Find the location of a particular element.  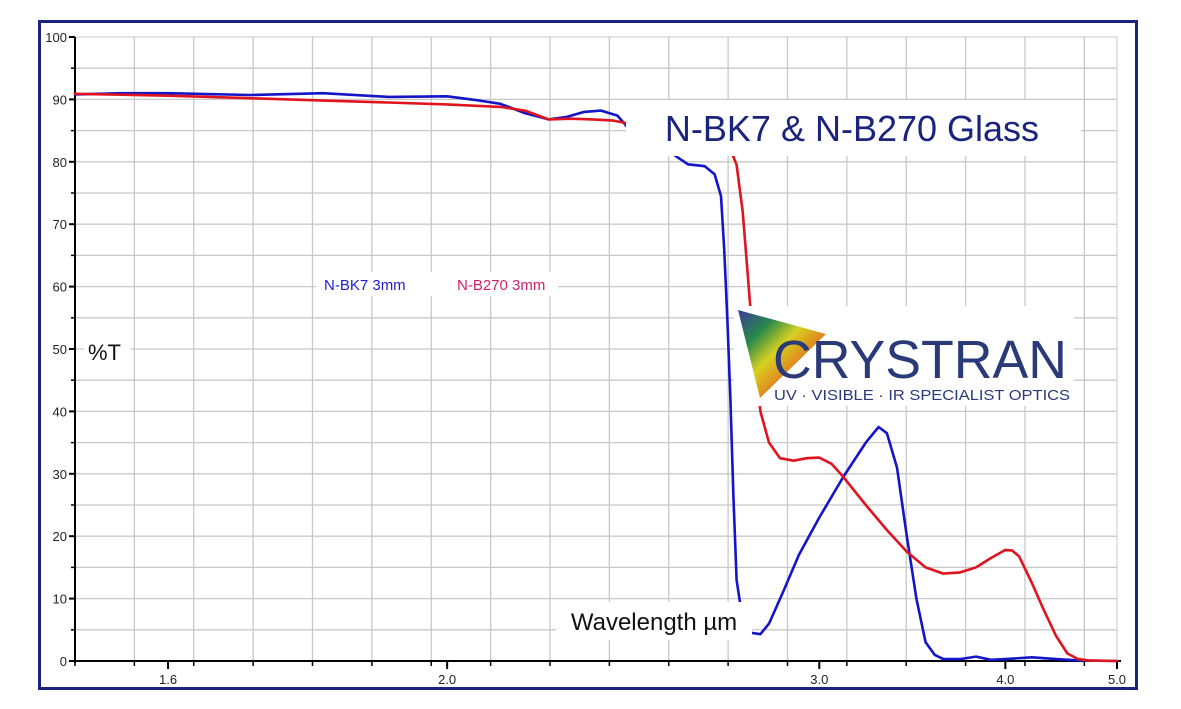

y-tick-label: 80 is located at coordinates (60, 162).